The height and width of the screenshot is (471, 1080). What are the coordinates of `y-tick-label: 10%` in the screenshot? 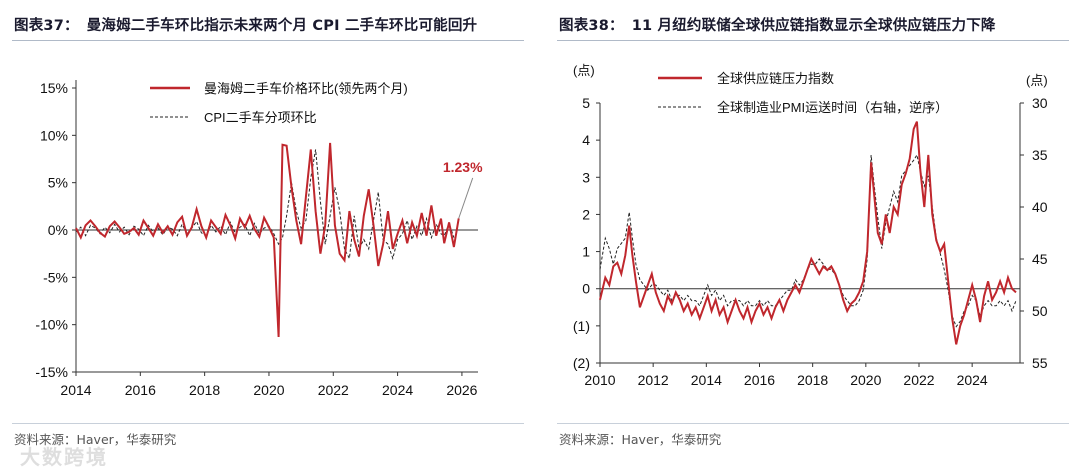 It's located at (54, 135).